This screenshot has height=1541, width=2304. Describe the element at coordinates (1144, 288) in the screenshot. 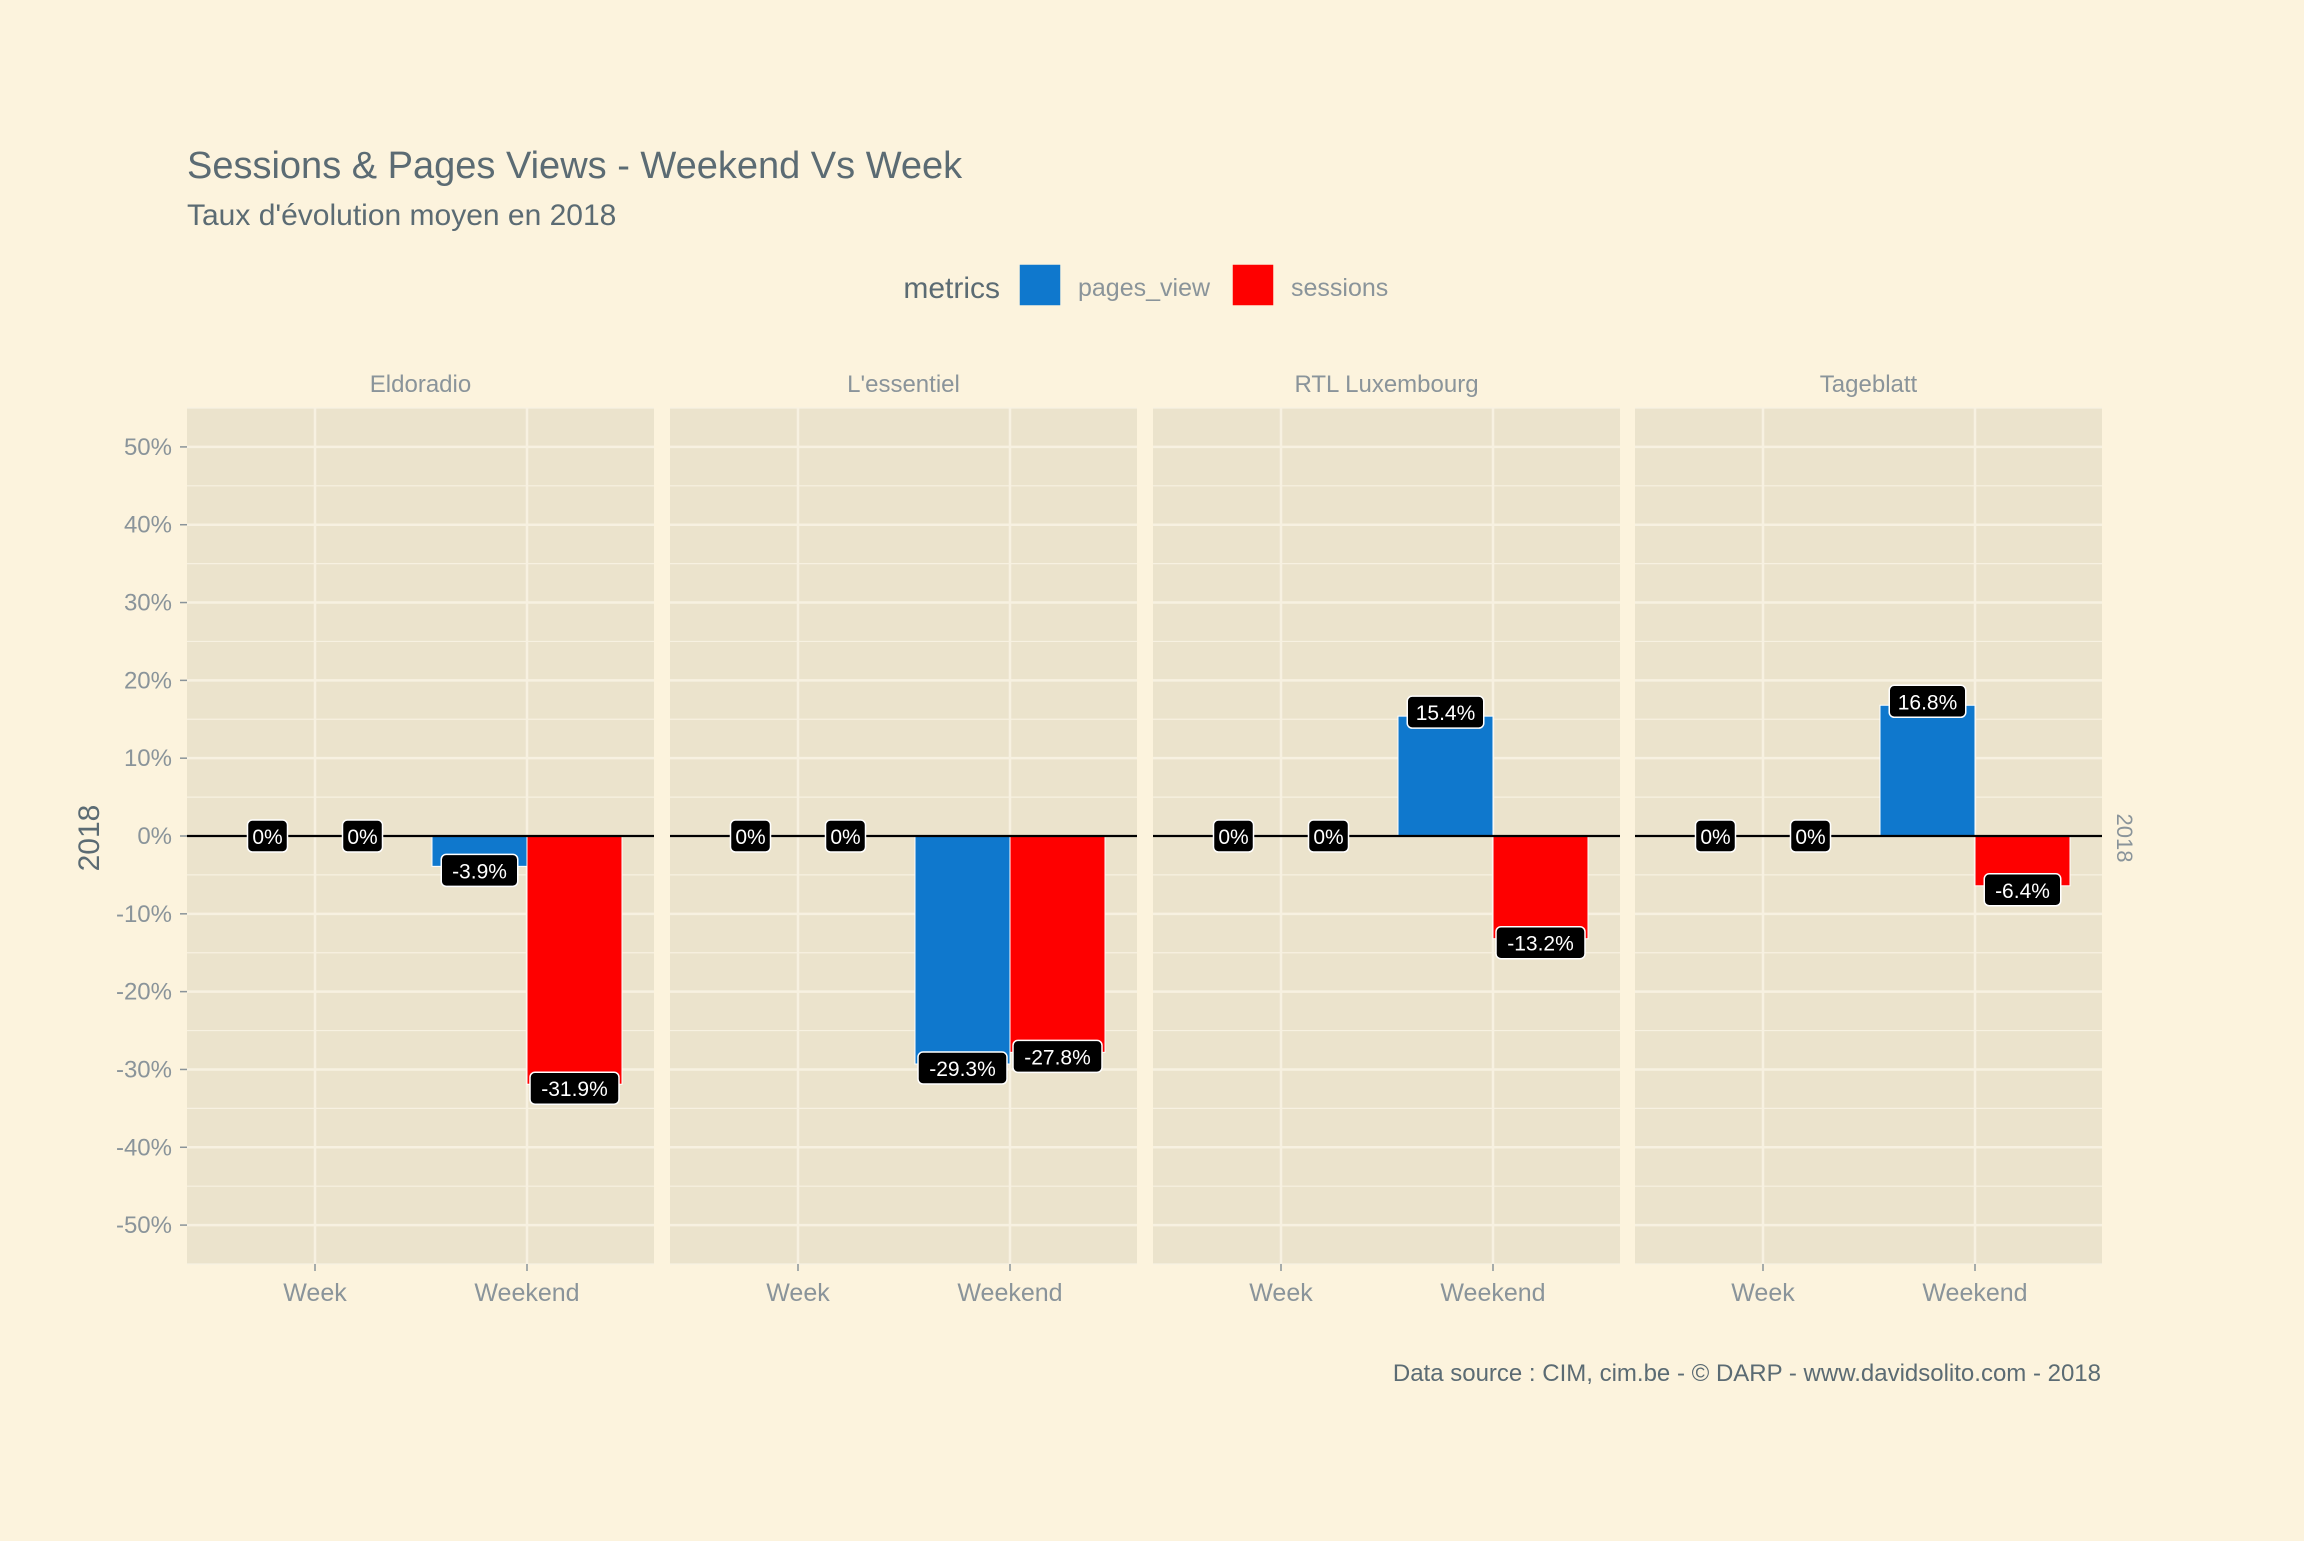

I see `legend-label-pages_view: pages_view` at that location.